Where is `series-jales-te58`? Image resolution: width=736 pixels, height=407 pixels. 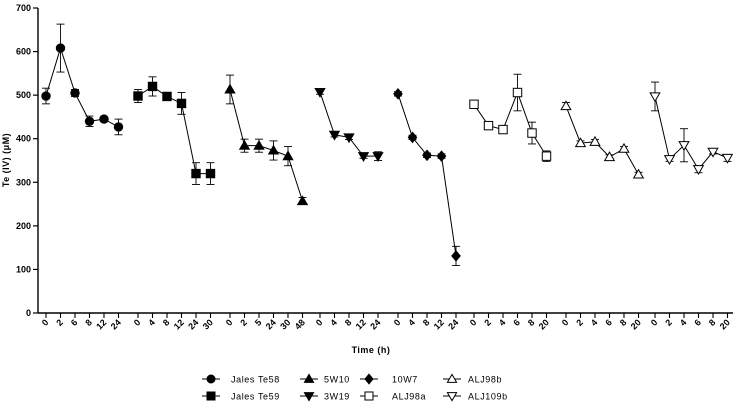
series-jales-te58 is located at coordinates (82, 79).